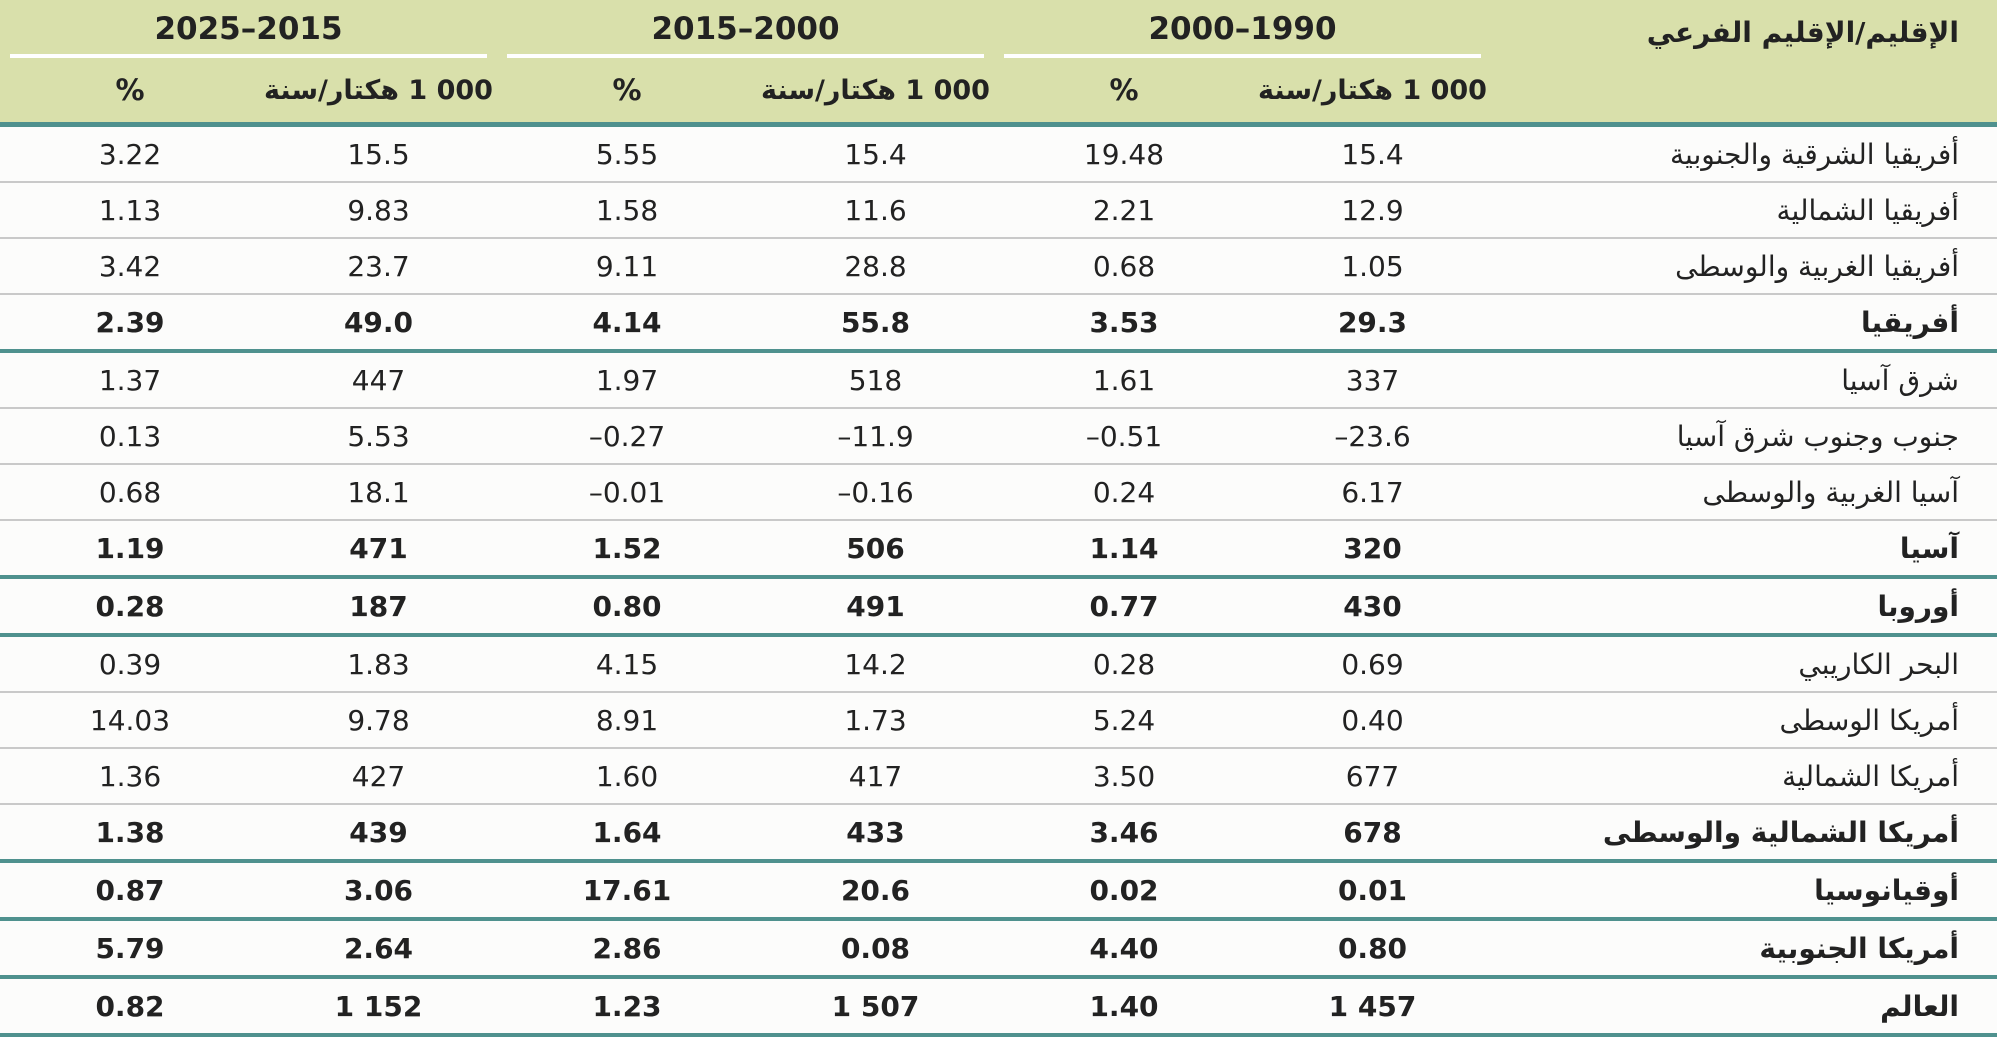 Image resolution: width=1997 pixels, height=1037 pixels. I want to click on table-row: 0.28 187 0.80 491 0.77 430 أوروبا, so click(998, 607).